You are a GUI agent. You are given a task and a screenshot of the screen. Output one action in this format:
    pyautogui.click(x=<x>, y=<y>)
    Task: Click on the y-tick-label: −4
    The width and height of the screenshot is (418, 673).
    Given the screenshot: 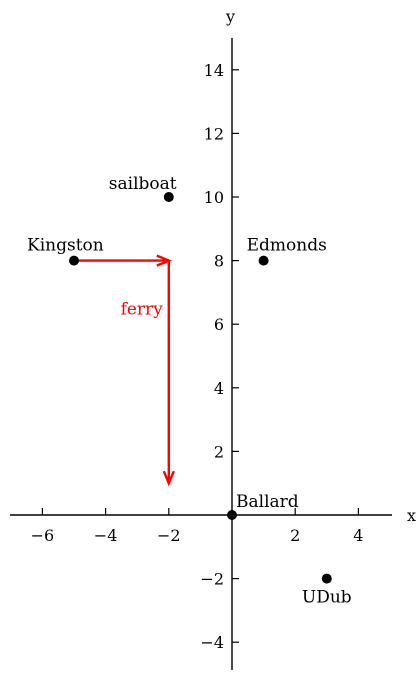 What is the action you would take?
    pyautogui.click(x=212, y=642)
    